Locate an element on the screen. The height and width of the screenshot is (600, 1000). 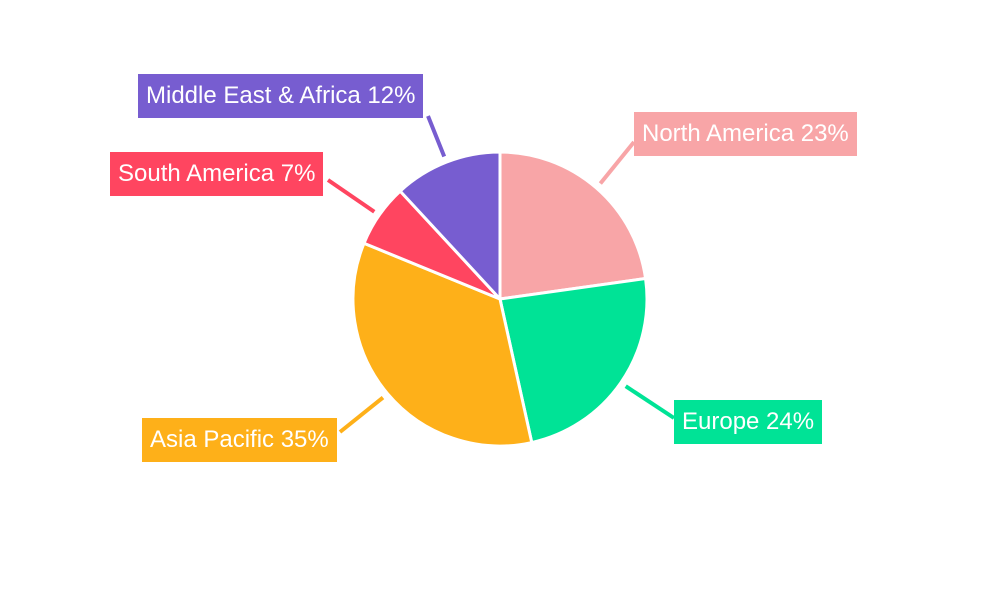
leader-line-middle-east-africa is located at coordinates (436, 136).